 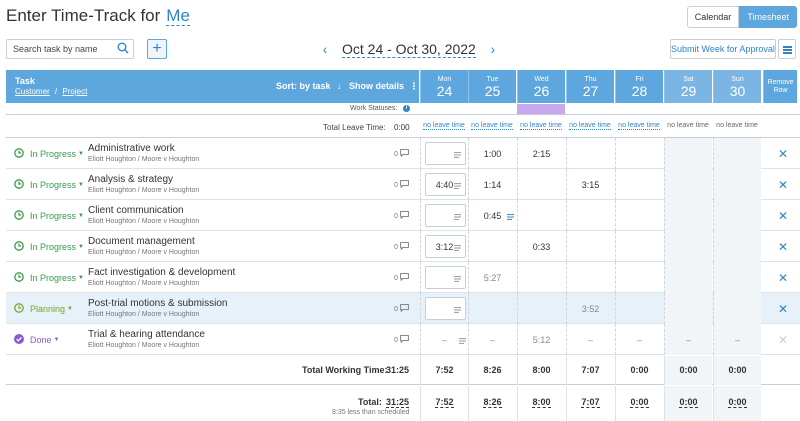 I want to click on show-details-toggle: Show details ⋮, so click(x=384, y=86).